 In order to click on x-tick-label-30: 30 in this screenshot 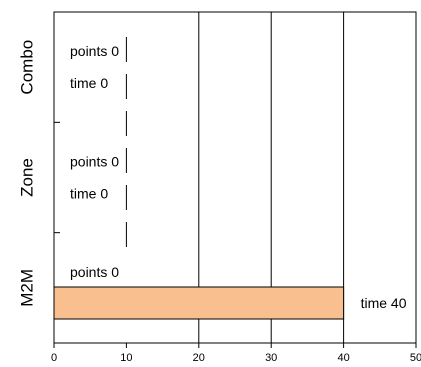, I will do `click(271, 358)`.